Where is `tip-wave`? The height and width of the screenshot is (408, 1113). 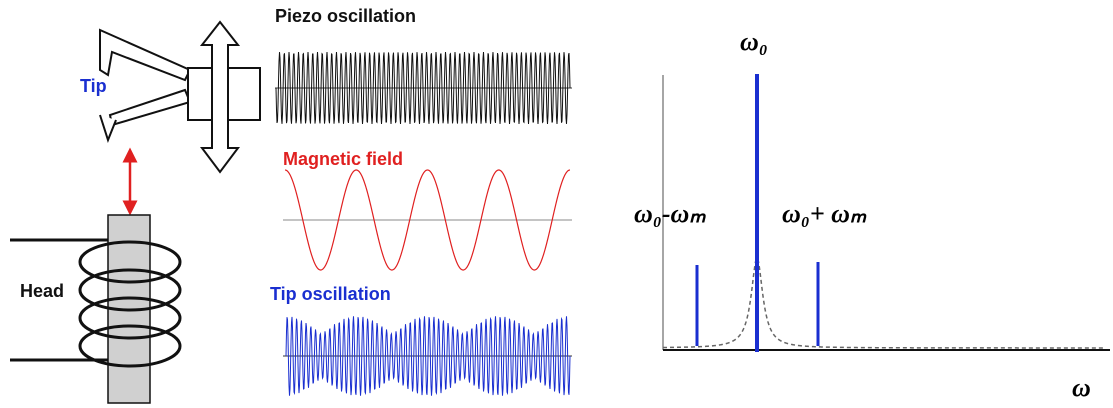
tip-wave is located at coordinates (428, 356).